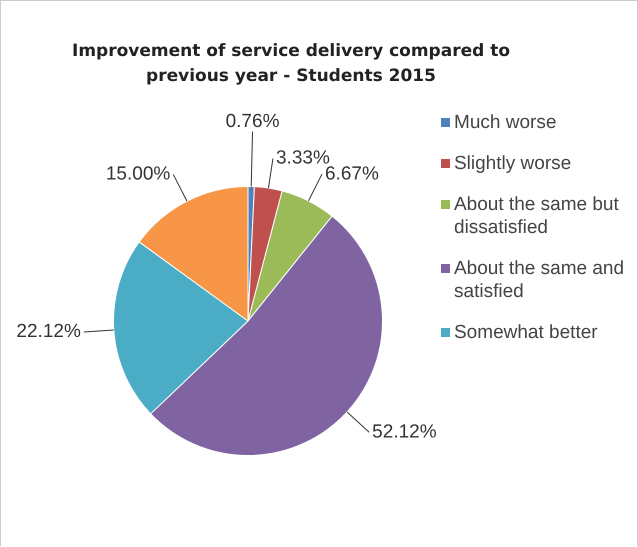 The height and width of the screenshot is (547, 638). I want to click on legend-label: Much worse, so click(505, 122).